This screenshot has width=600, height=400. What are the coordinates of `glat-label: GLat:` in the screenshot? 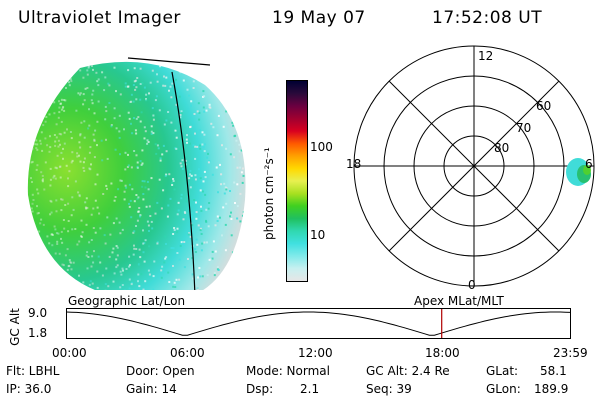 It's located at (502, 371).